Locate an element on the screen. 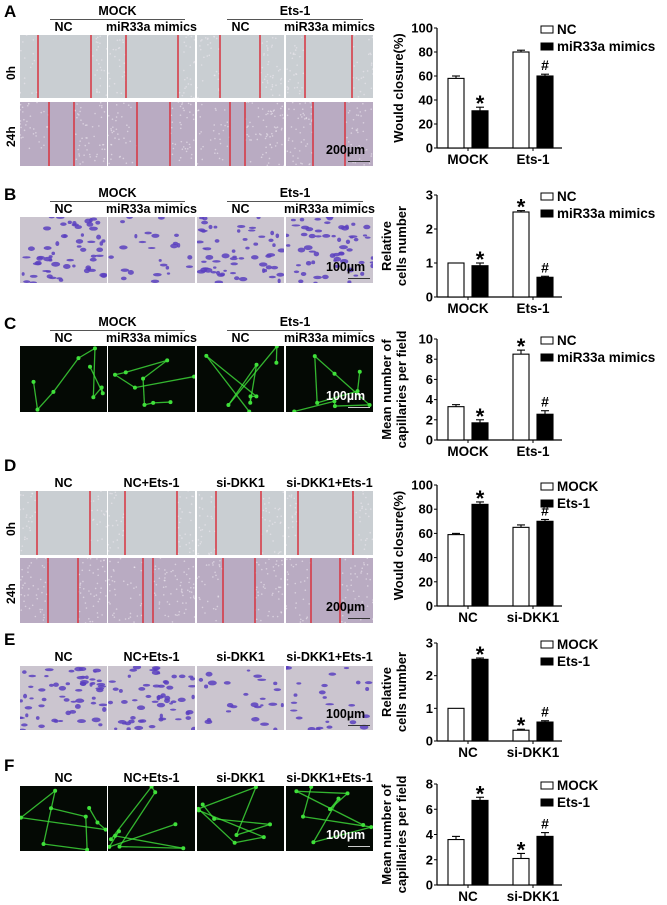 Image resolution: width=667 pixels, height=905 pixels. panel-letter: B is located at coordinates (10, 194).